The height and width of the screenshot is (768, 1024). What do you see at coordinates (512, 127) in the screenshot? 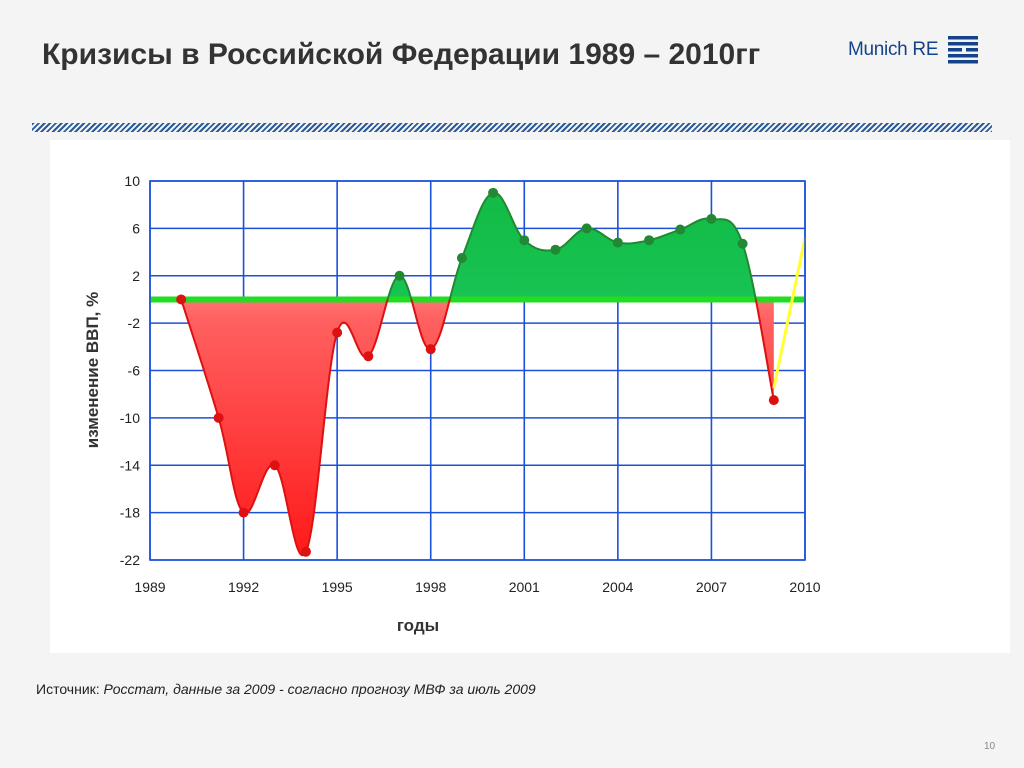
I see `title-divider` at bounding box center [512, 127].